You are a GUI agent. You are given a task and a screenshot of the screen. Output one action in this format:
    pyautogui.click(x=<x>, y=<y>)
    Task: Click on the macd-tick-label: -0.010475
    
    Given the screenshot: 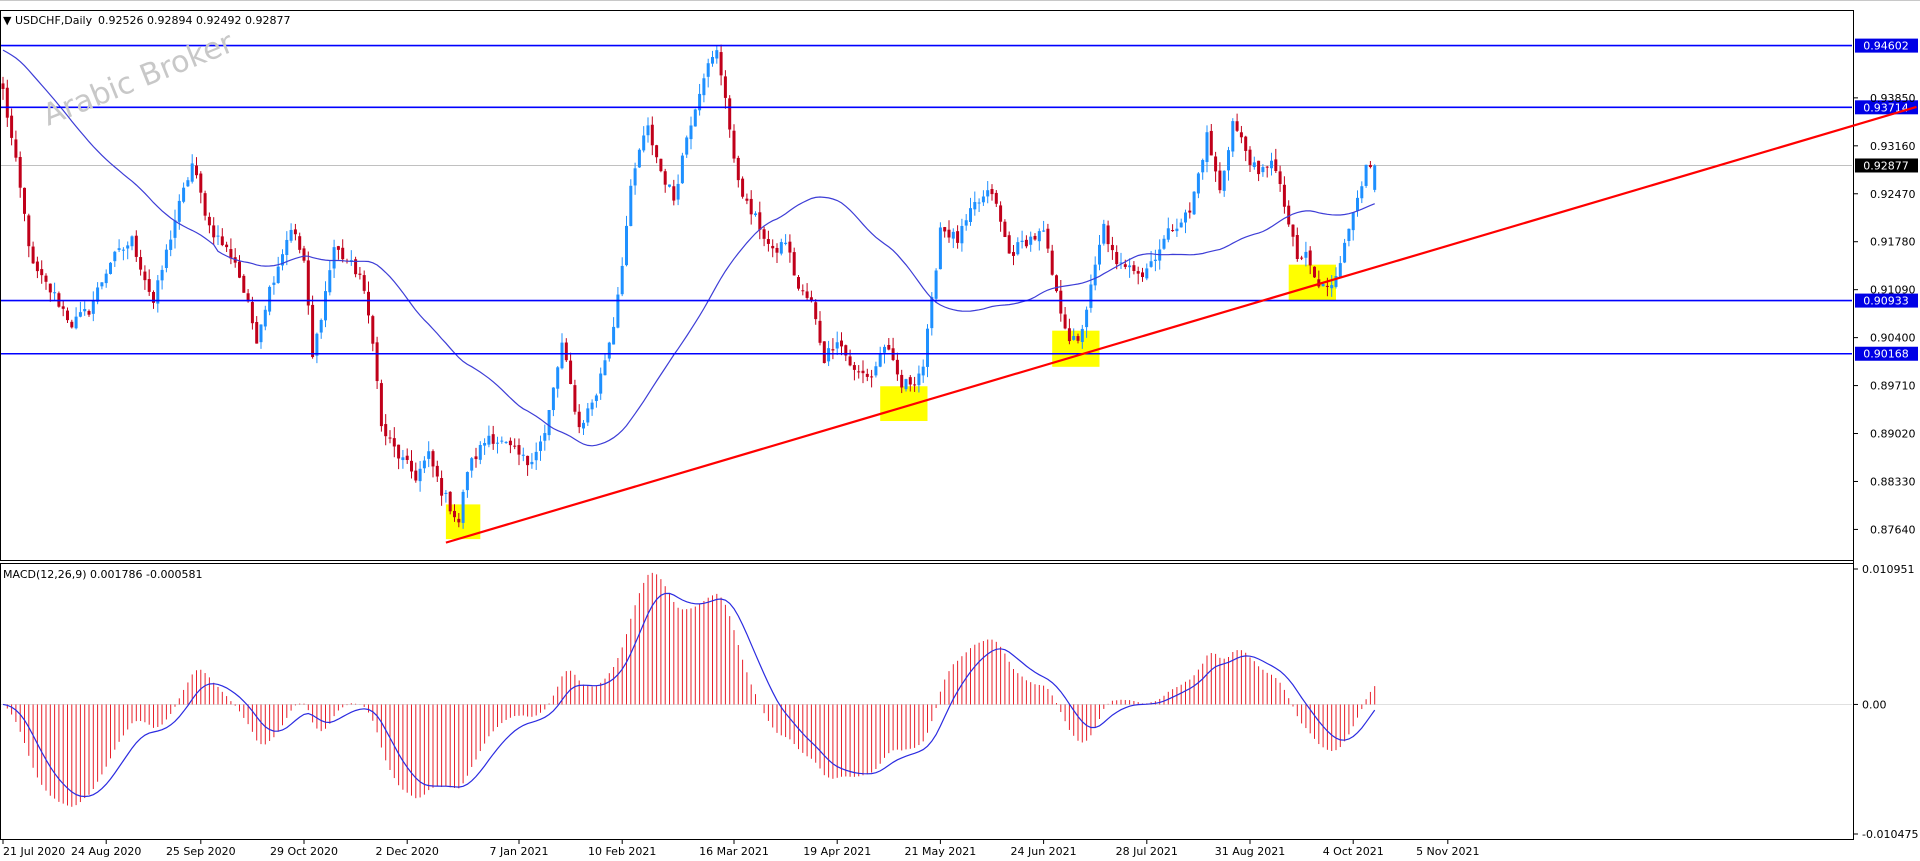 What is the action you would take?
    pyautogui.click(x=1890, y=834)
    